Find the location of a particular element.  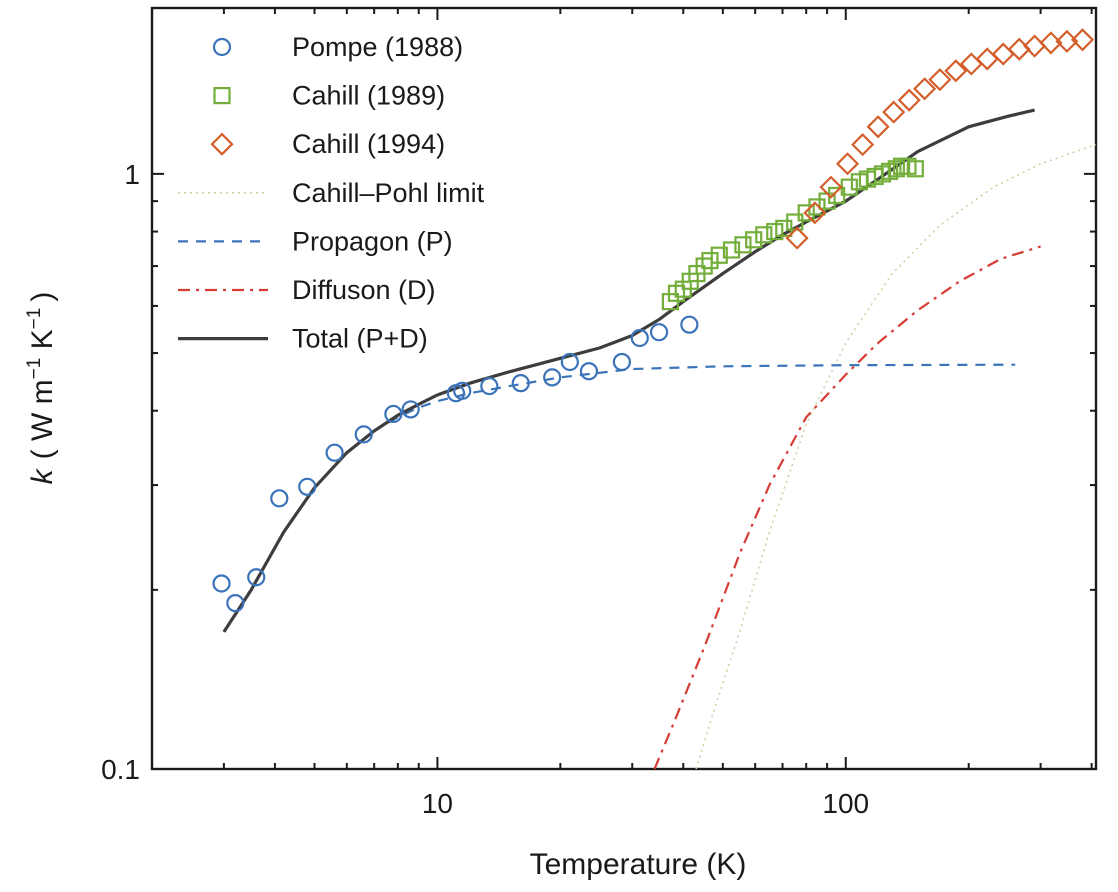

legend-item: Cahill–Pohl limit is located at coordinates (331, 193).